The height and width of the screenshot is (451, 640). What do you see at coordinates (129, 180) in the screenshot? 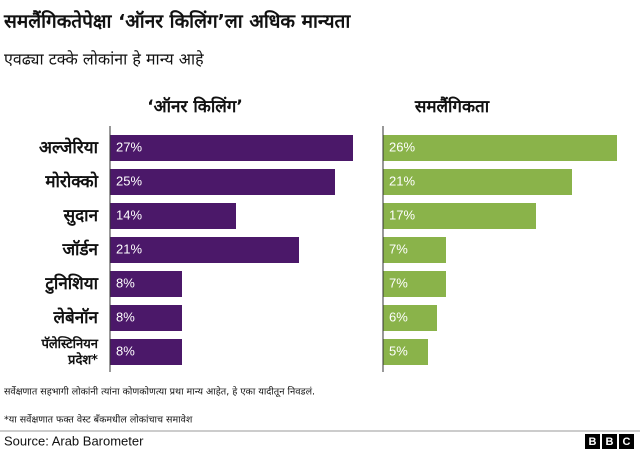
I see `value-label: 25%` at bounding box center [129, 180].